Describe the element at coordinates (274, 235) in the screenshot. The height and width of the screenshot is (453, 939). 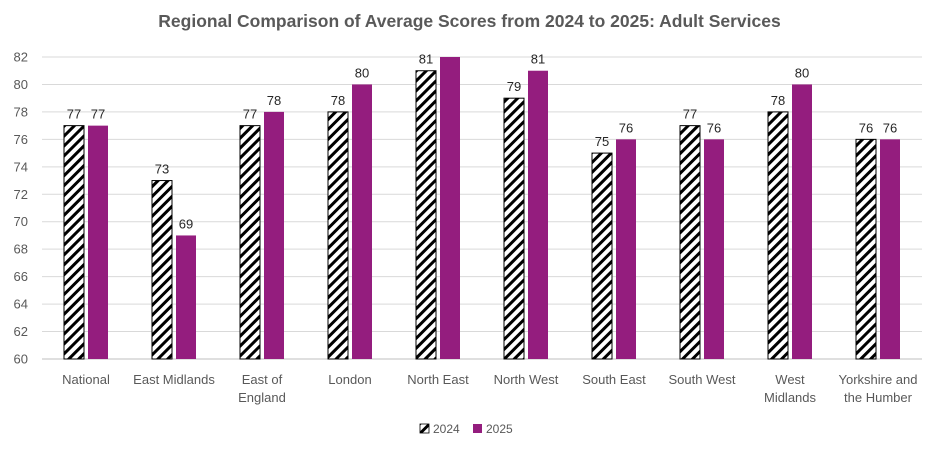
I see `bar-2025-east-of-england` at that location.